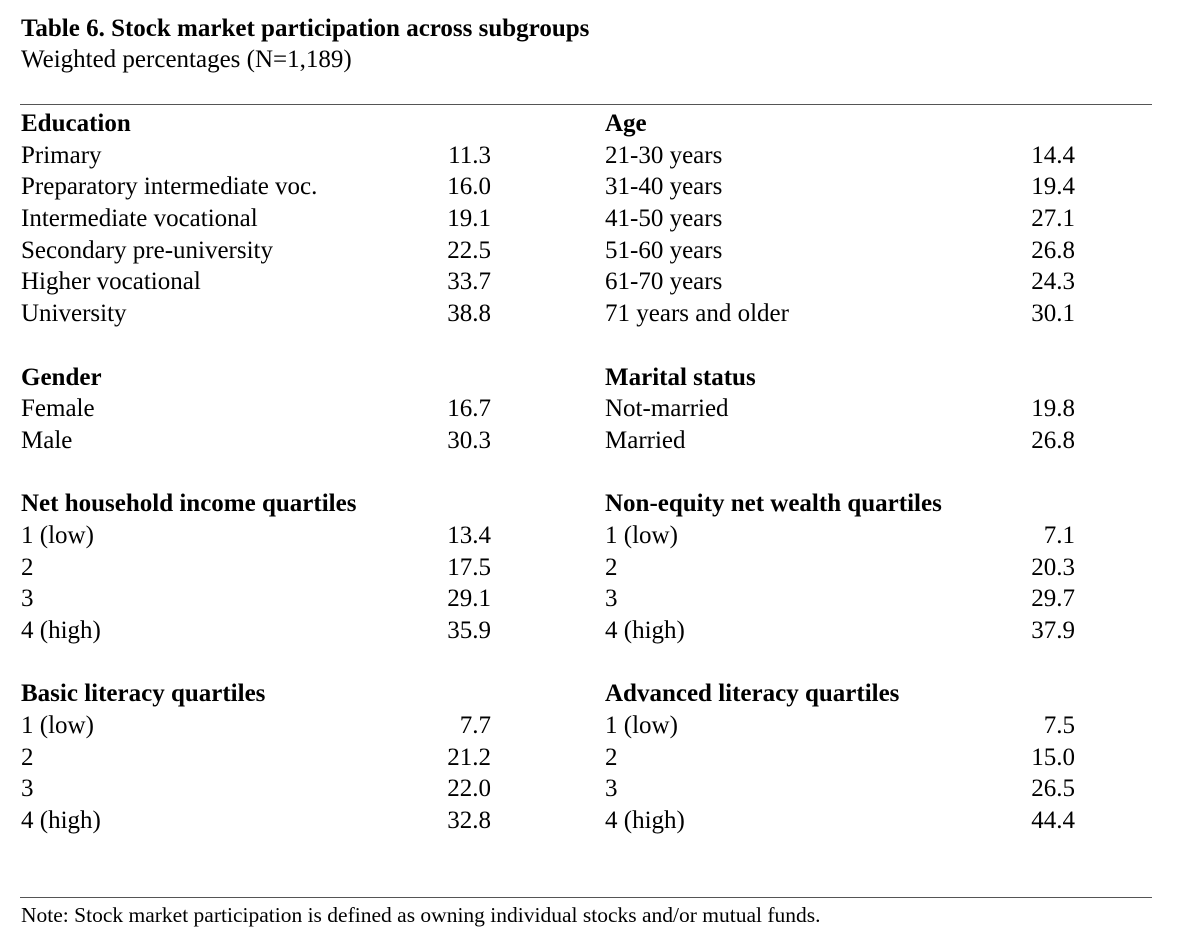  I want to click on table-row: 2 15.0, so click(840, 758).